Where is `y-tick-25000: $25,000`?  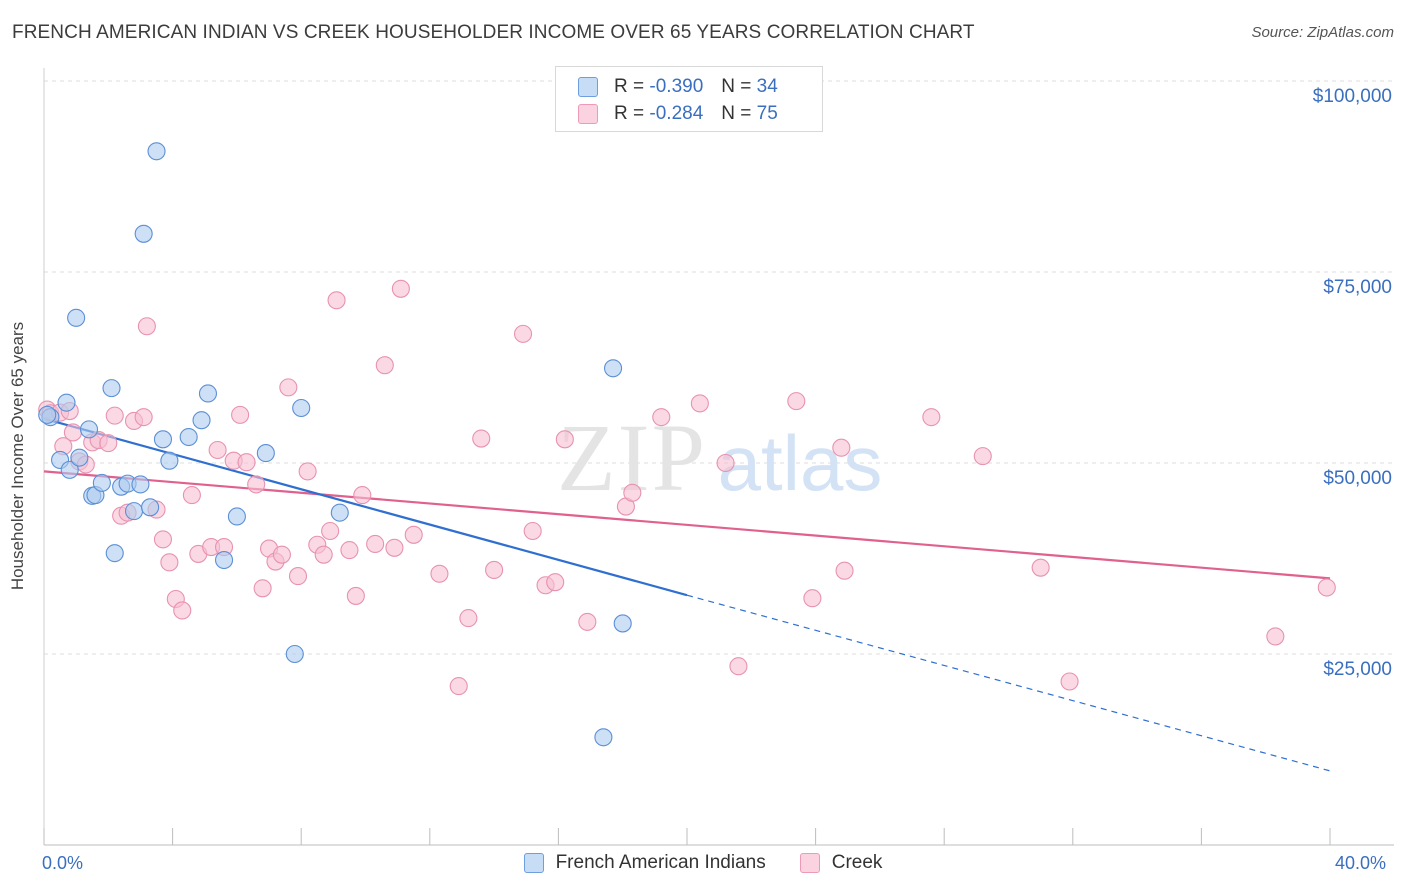
y-tick-25000: $25,000 is located at coordinates (1357, 669).